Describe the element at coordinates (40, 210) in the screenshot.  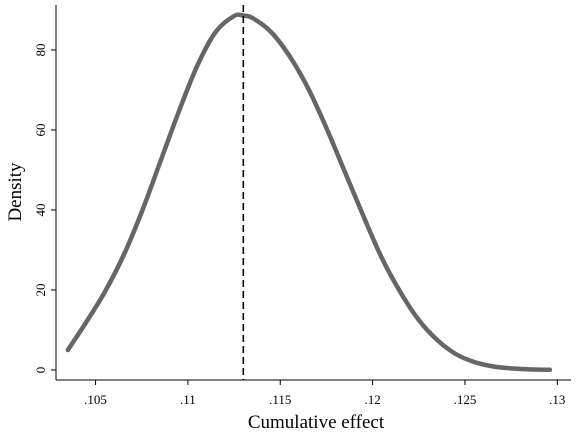
I see `y-tick-label: 40` at that location.